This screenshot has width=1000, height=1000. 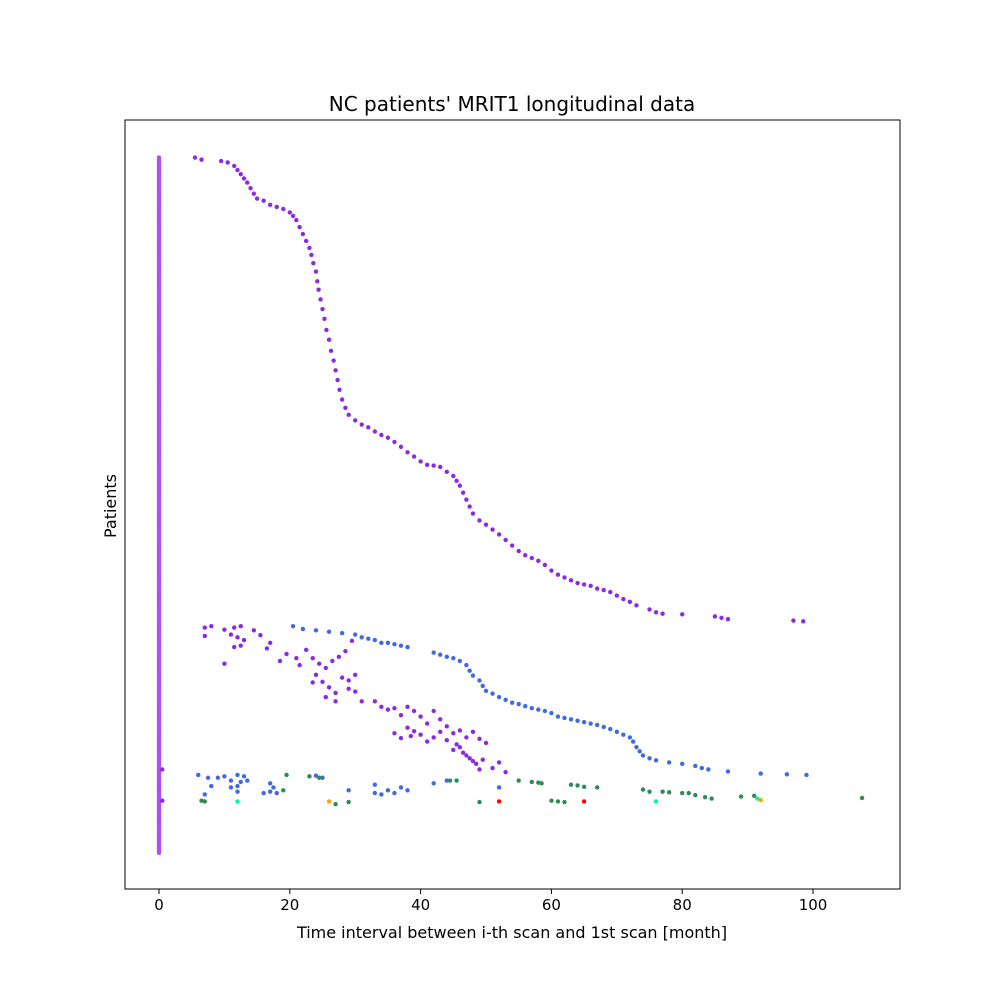 I want to click on x-tick-label: 80, so click(x=682, y=905).